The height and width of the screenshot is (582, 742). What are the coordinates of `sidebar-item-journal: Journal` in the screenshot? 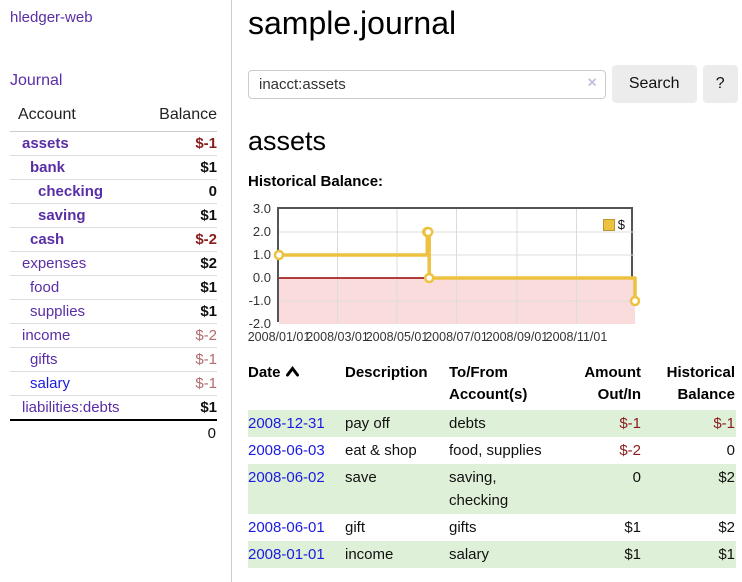 It's located at (36, 80).